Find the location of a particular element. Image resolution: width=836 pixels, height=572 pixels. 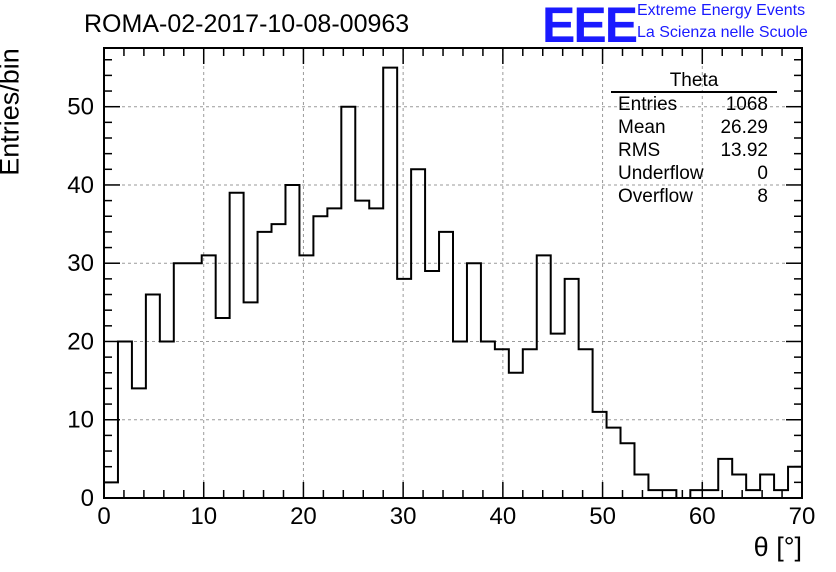

x-tick-label: 0 is located at coordinates (103, 516).